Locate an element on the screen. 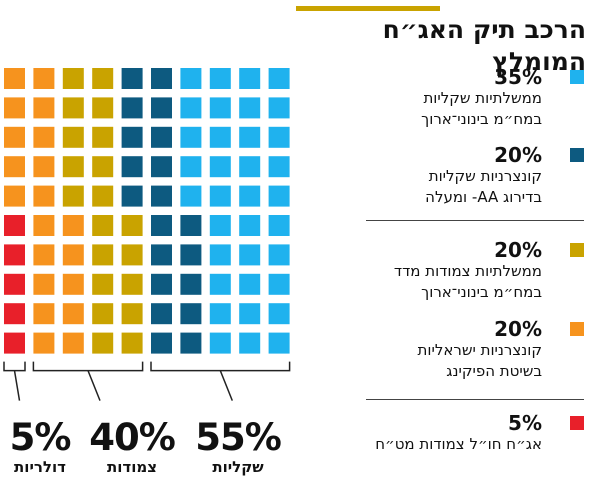  legend-label-corp_shekel-line2: בדירוג AA- ומעלה is located at coordinates (483, 197).